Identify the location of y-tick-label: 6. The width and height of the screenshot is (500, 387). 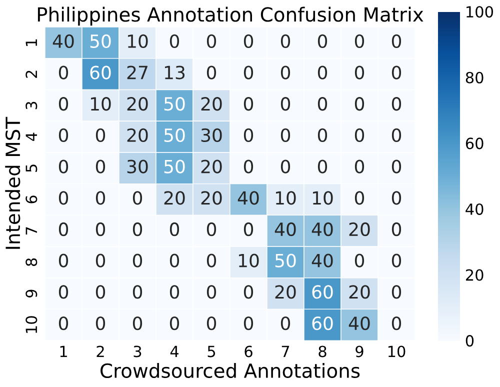
(32, 200).